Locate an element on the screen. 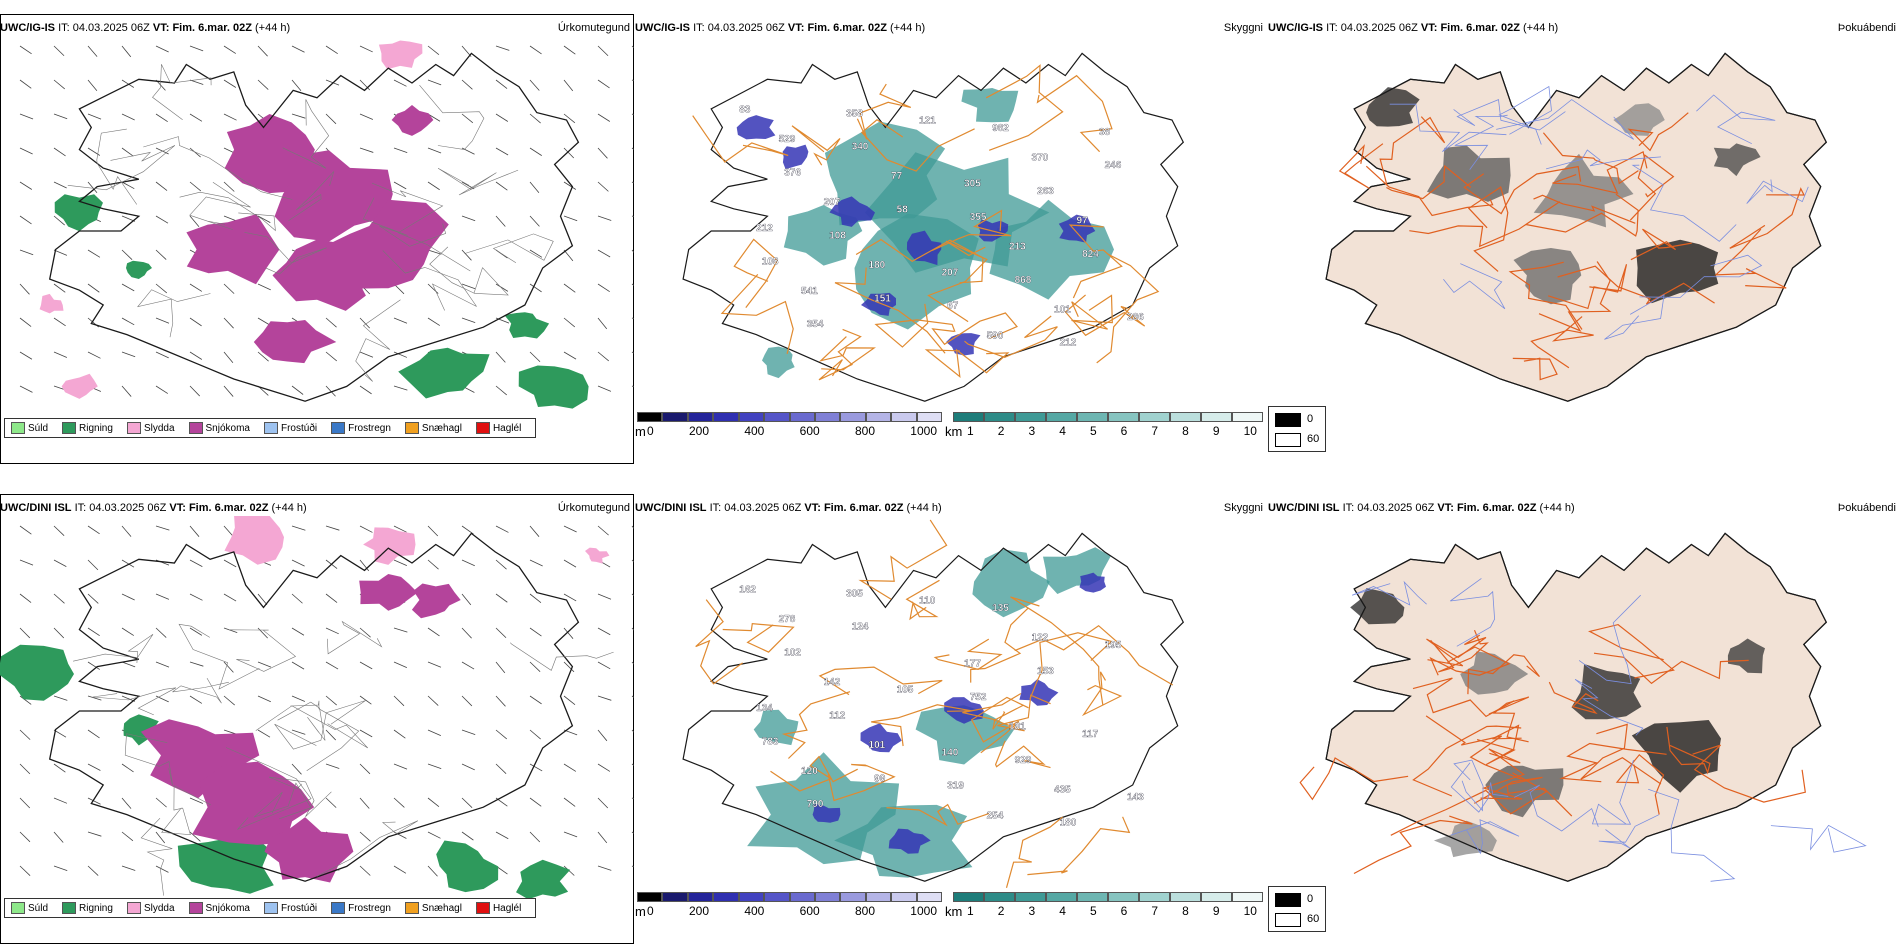 The width and height of the screenshot is (1900, 950). low-visibility-area is located at coordinates (1011, 583).